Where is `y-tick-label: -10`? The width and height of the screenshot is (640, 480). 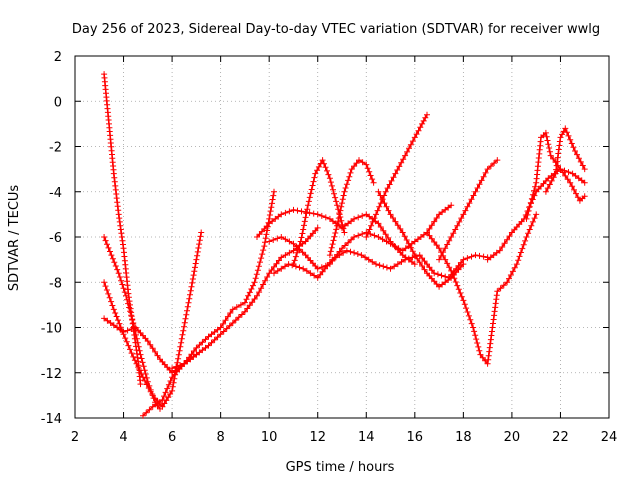
y-tick-label: -10 is located at coordinates (51, 329).